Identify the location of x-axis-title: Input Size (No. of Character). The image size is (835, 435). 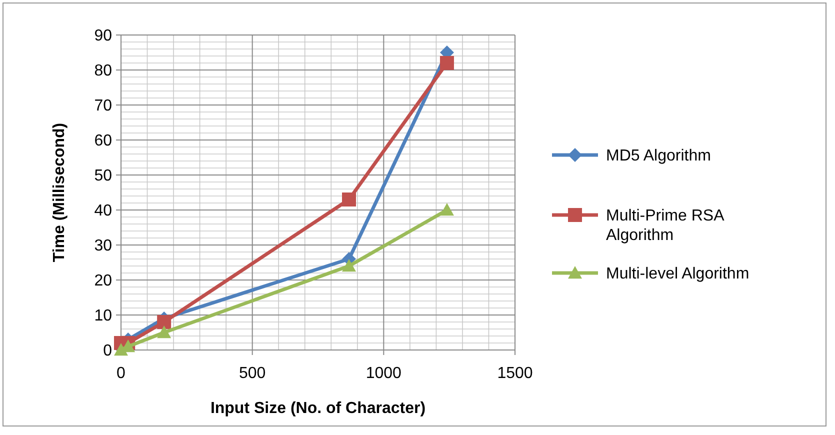
(318, 408).